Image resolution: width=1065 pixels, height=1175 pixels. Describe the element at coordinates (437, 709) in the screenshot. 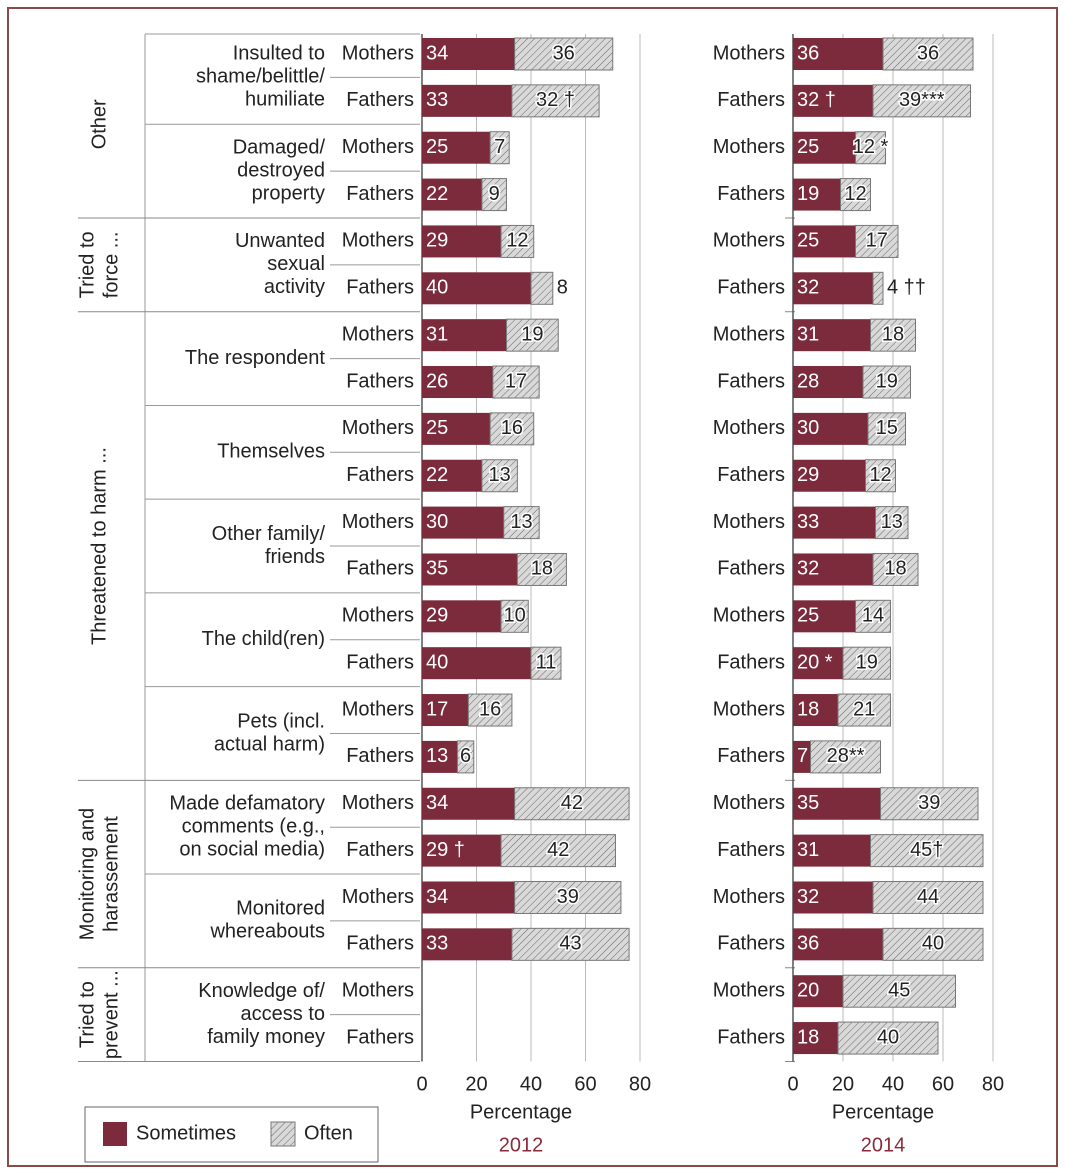

I see `value-label: 17` at that location.